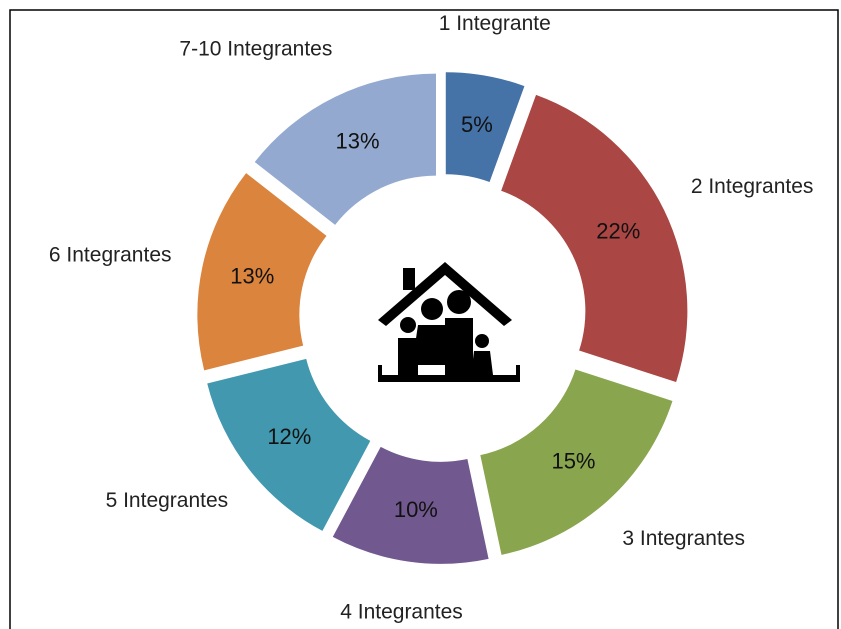 This screenshot has height=629, width=841. Describe the element at coordinates (255, 49) in the screenshot. I see `category-label: 7-10 Integrantes` at that location.